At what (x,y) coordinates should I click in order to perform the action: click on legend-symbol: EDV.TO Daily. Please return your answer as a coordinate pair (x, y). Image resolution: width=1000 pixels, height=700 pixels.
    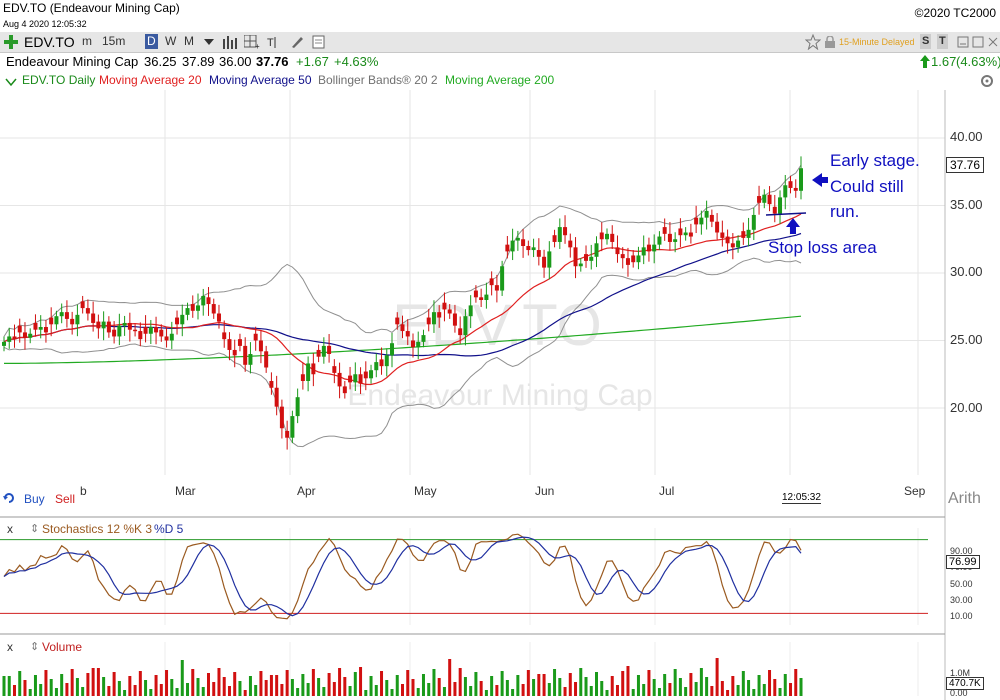
    Looking at the image, I should click on (59, 80).